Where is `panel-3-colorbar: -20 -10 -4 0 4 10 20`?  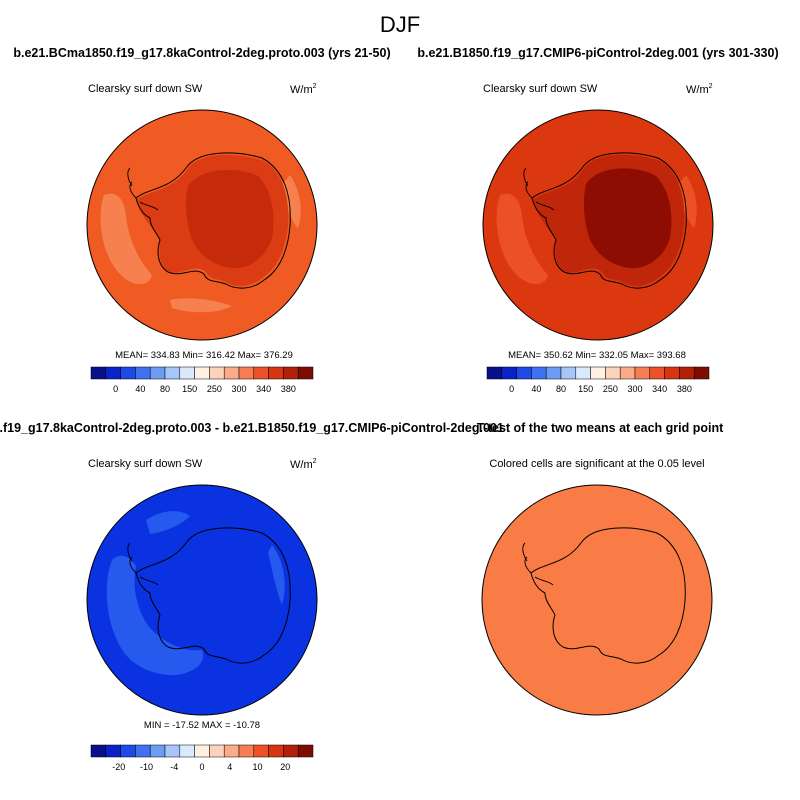
panel-3-colorbar: -20 -10 -4 0 4 10 20 is located at coordinates (202, 758).